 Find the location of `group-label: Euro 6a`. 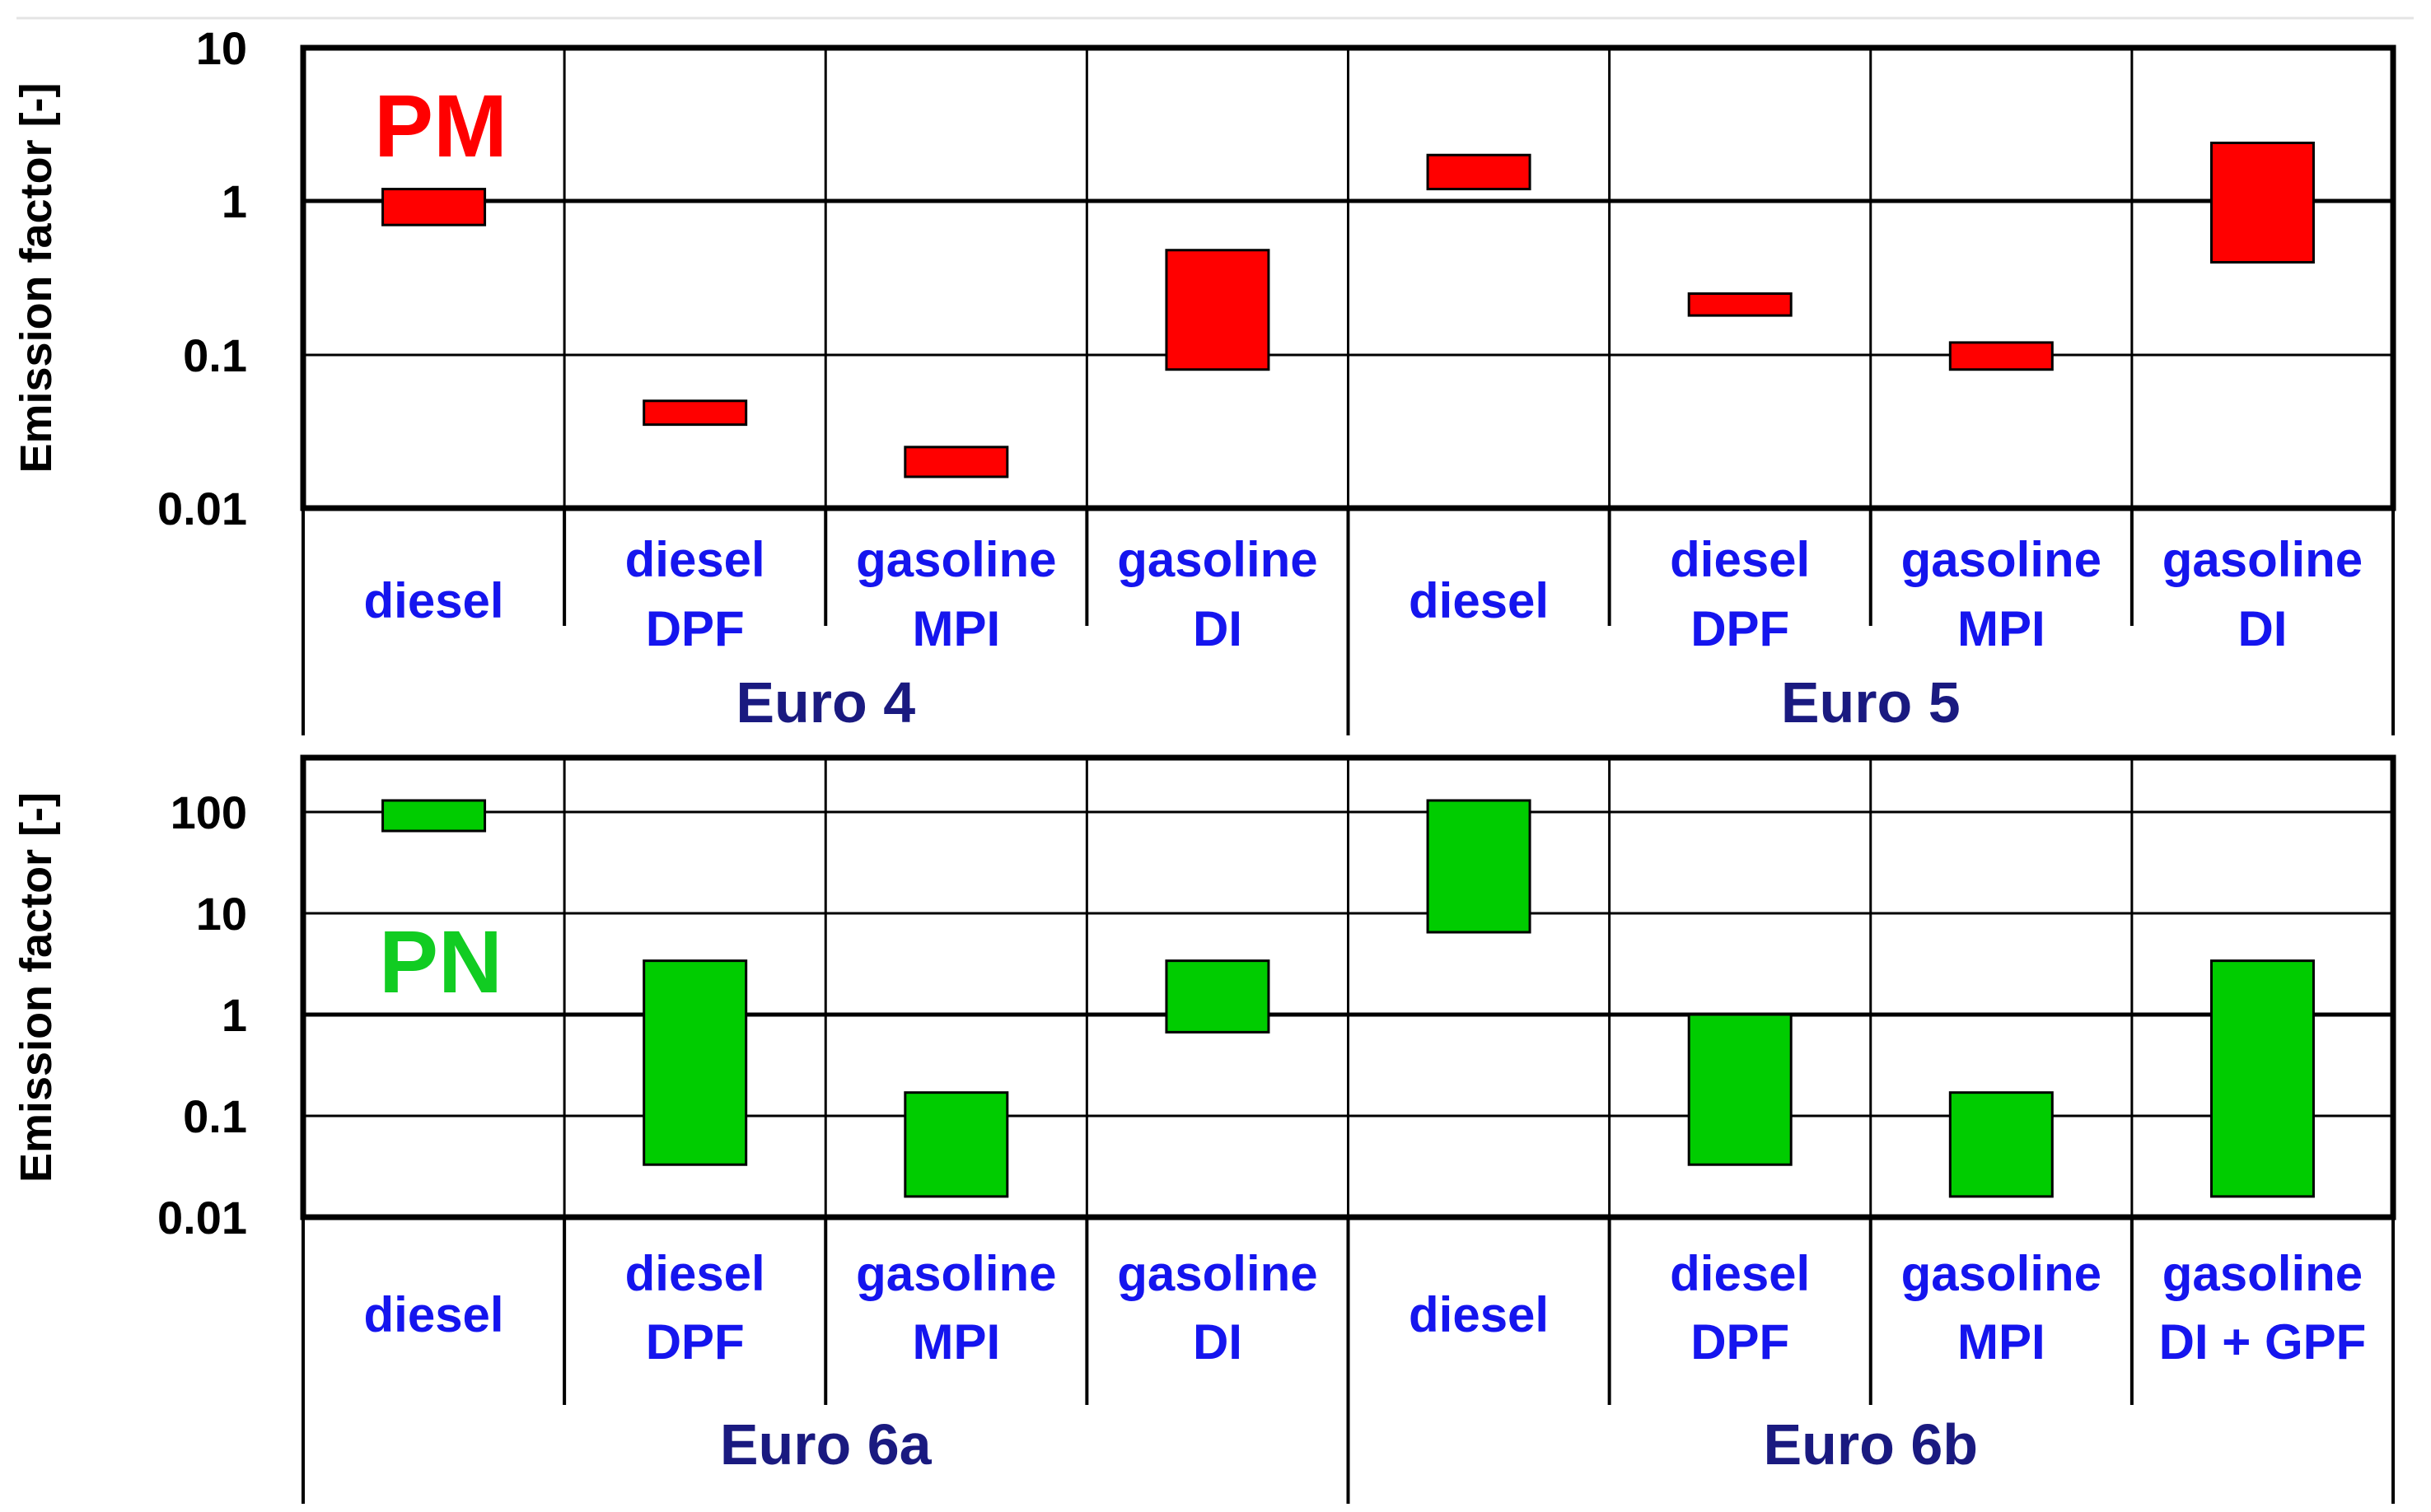

group-label: Euro 6a is located at coordinates (826, 1444).